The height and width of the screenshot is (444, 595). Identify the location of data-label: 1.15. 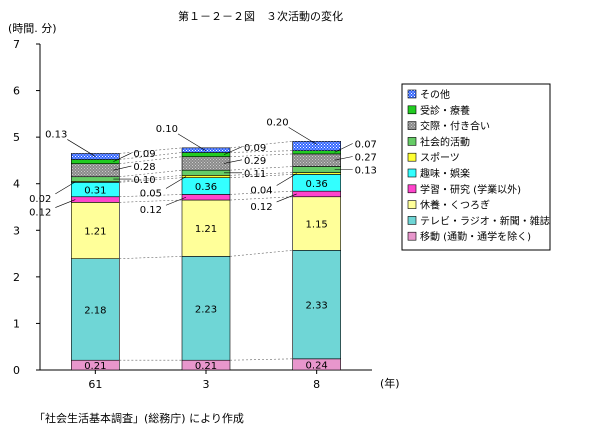
(317, 225).